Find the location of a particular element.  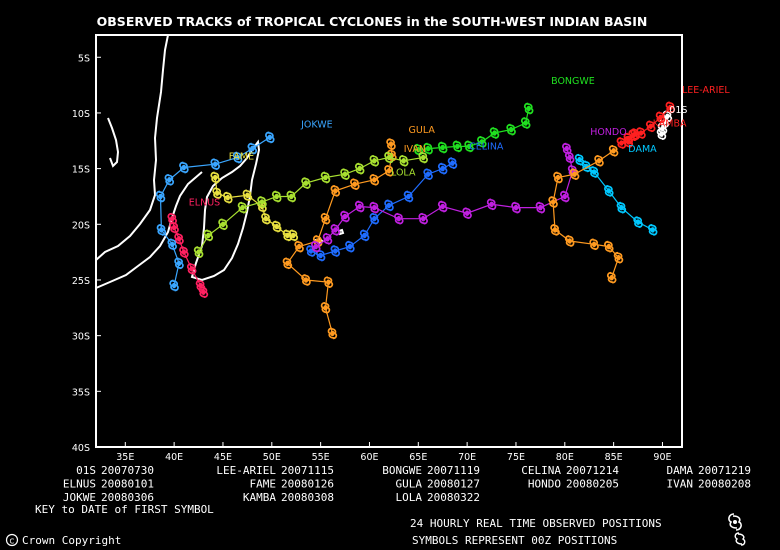

legend-storm-date: 20080306 is located at coordinates (127, 497).